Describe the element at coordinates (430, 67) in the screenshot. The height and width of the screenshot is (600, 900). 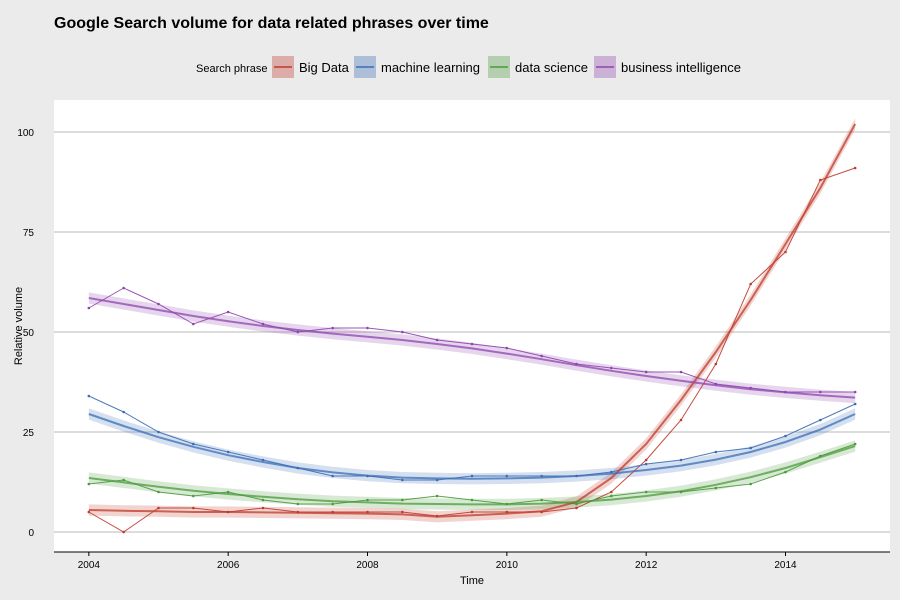
I see `legend-label-machine-learning: machine learning` at that location.